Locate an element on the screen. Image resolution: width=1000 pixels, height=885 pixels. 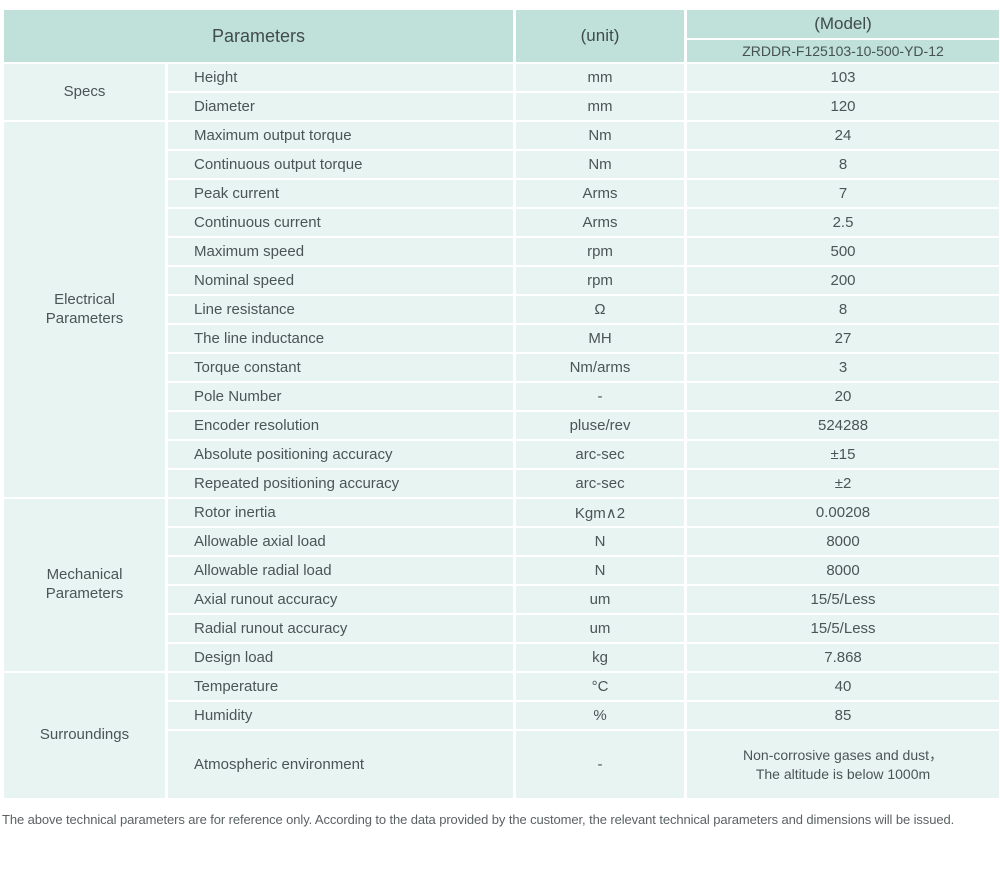
table-row: Continuous output torque Nm 8 is located at coordinates (501, 164).